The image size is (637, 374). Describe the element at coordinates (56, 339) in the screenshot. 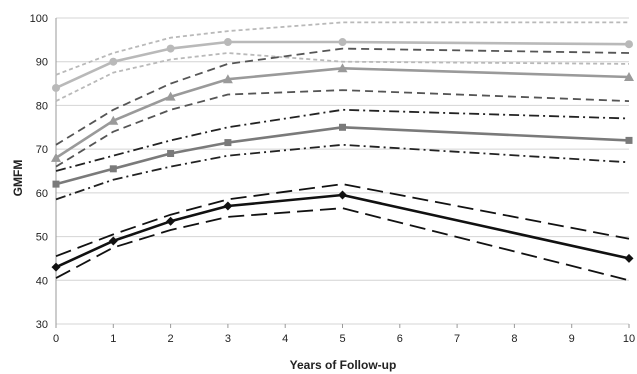

I see `x-tick-label: 0` at that location.